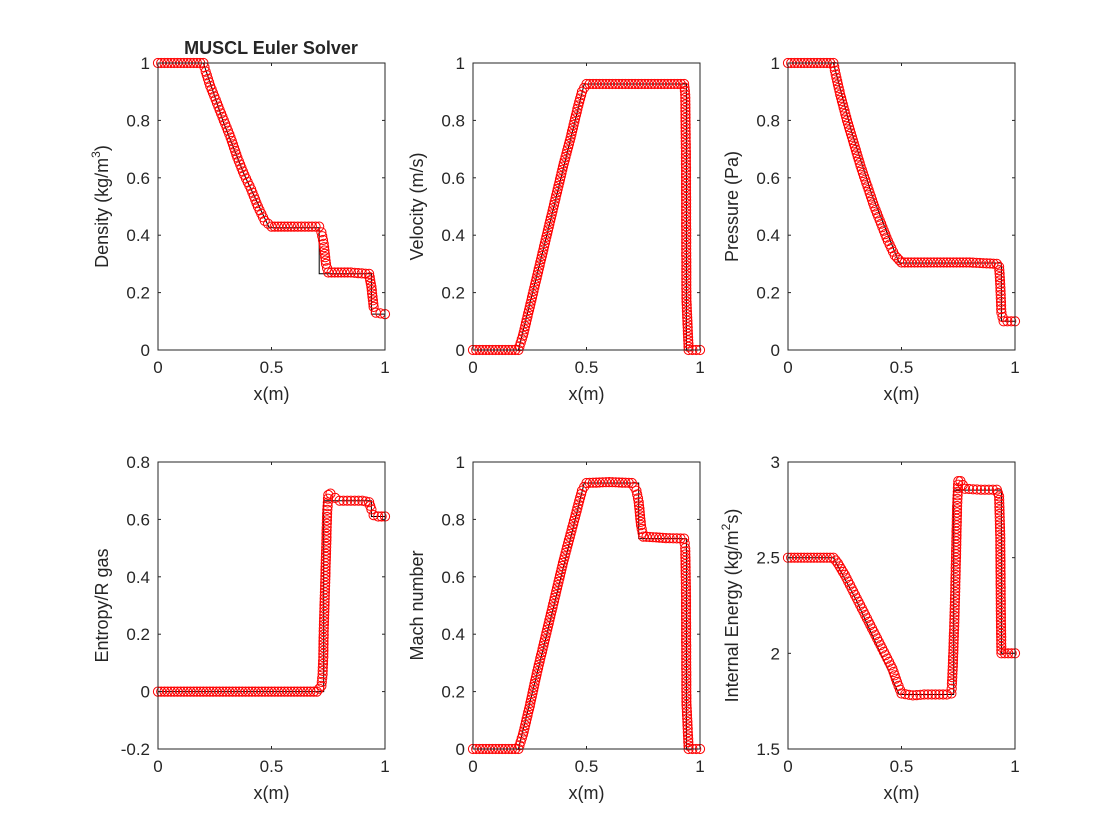 This screenshot has width=1120, height=840. What do you see at coordinates (775, 350) in the screenshot?
I see `y-tick-label: 0` at bounding box center [775, 350].